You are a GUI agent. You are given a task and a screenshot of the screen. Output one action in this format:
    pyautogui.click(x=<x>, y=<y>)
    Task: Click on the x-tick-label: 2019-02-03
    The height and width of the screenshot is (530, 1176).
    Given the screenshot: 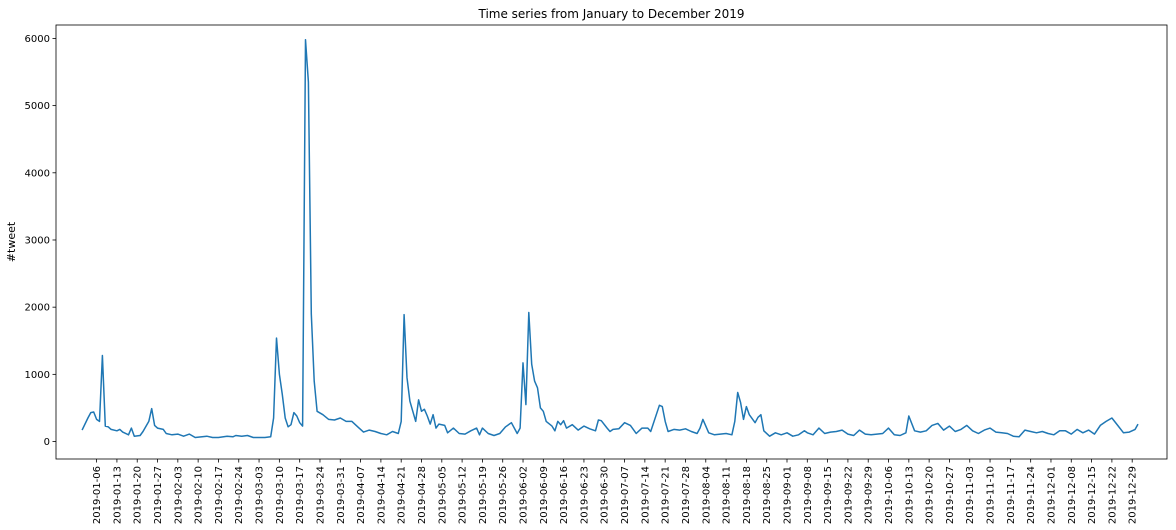 What is the action you would take?
    pyautogui.click(x=178, y=495)
    